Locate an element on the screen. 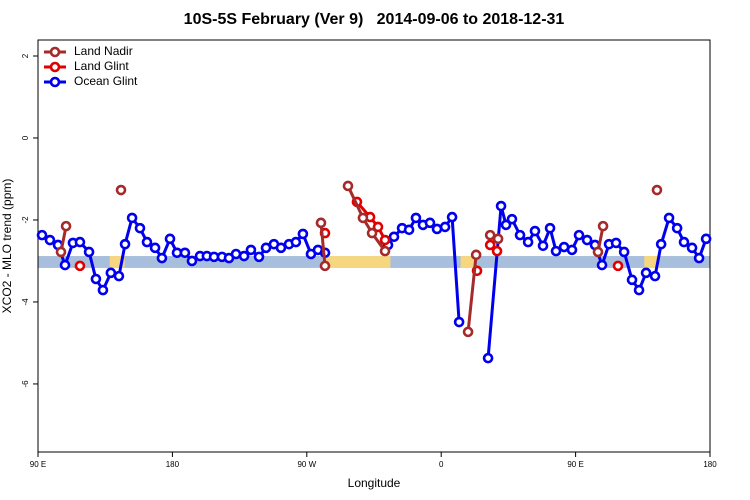 The image size is (750, 500). y-tick-label: 0 is located at coordinates (25, 137).